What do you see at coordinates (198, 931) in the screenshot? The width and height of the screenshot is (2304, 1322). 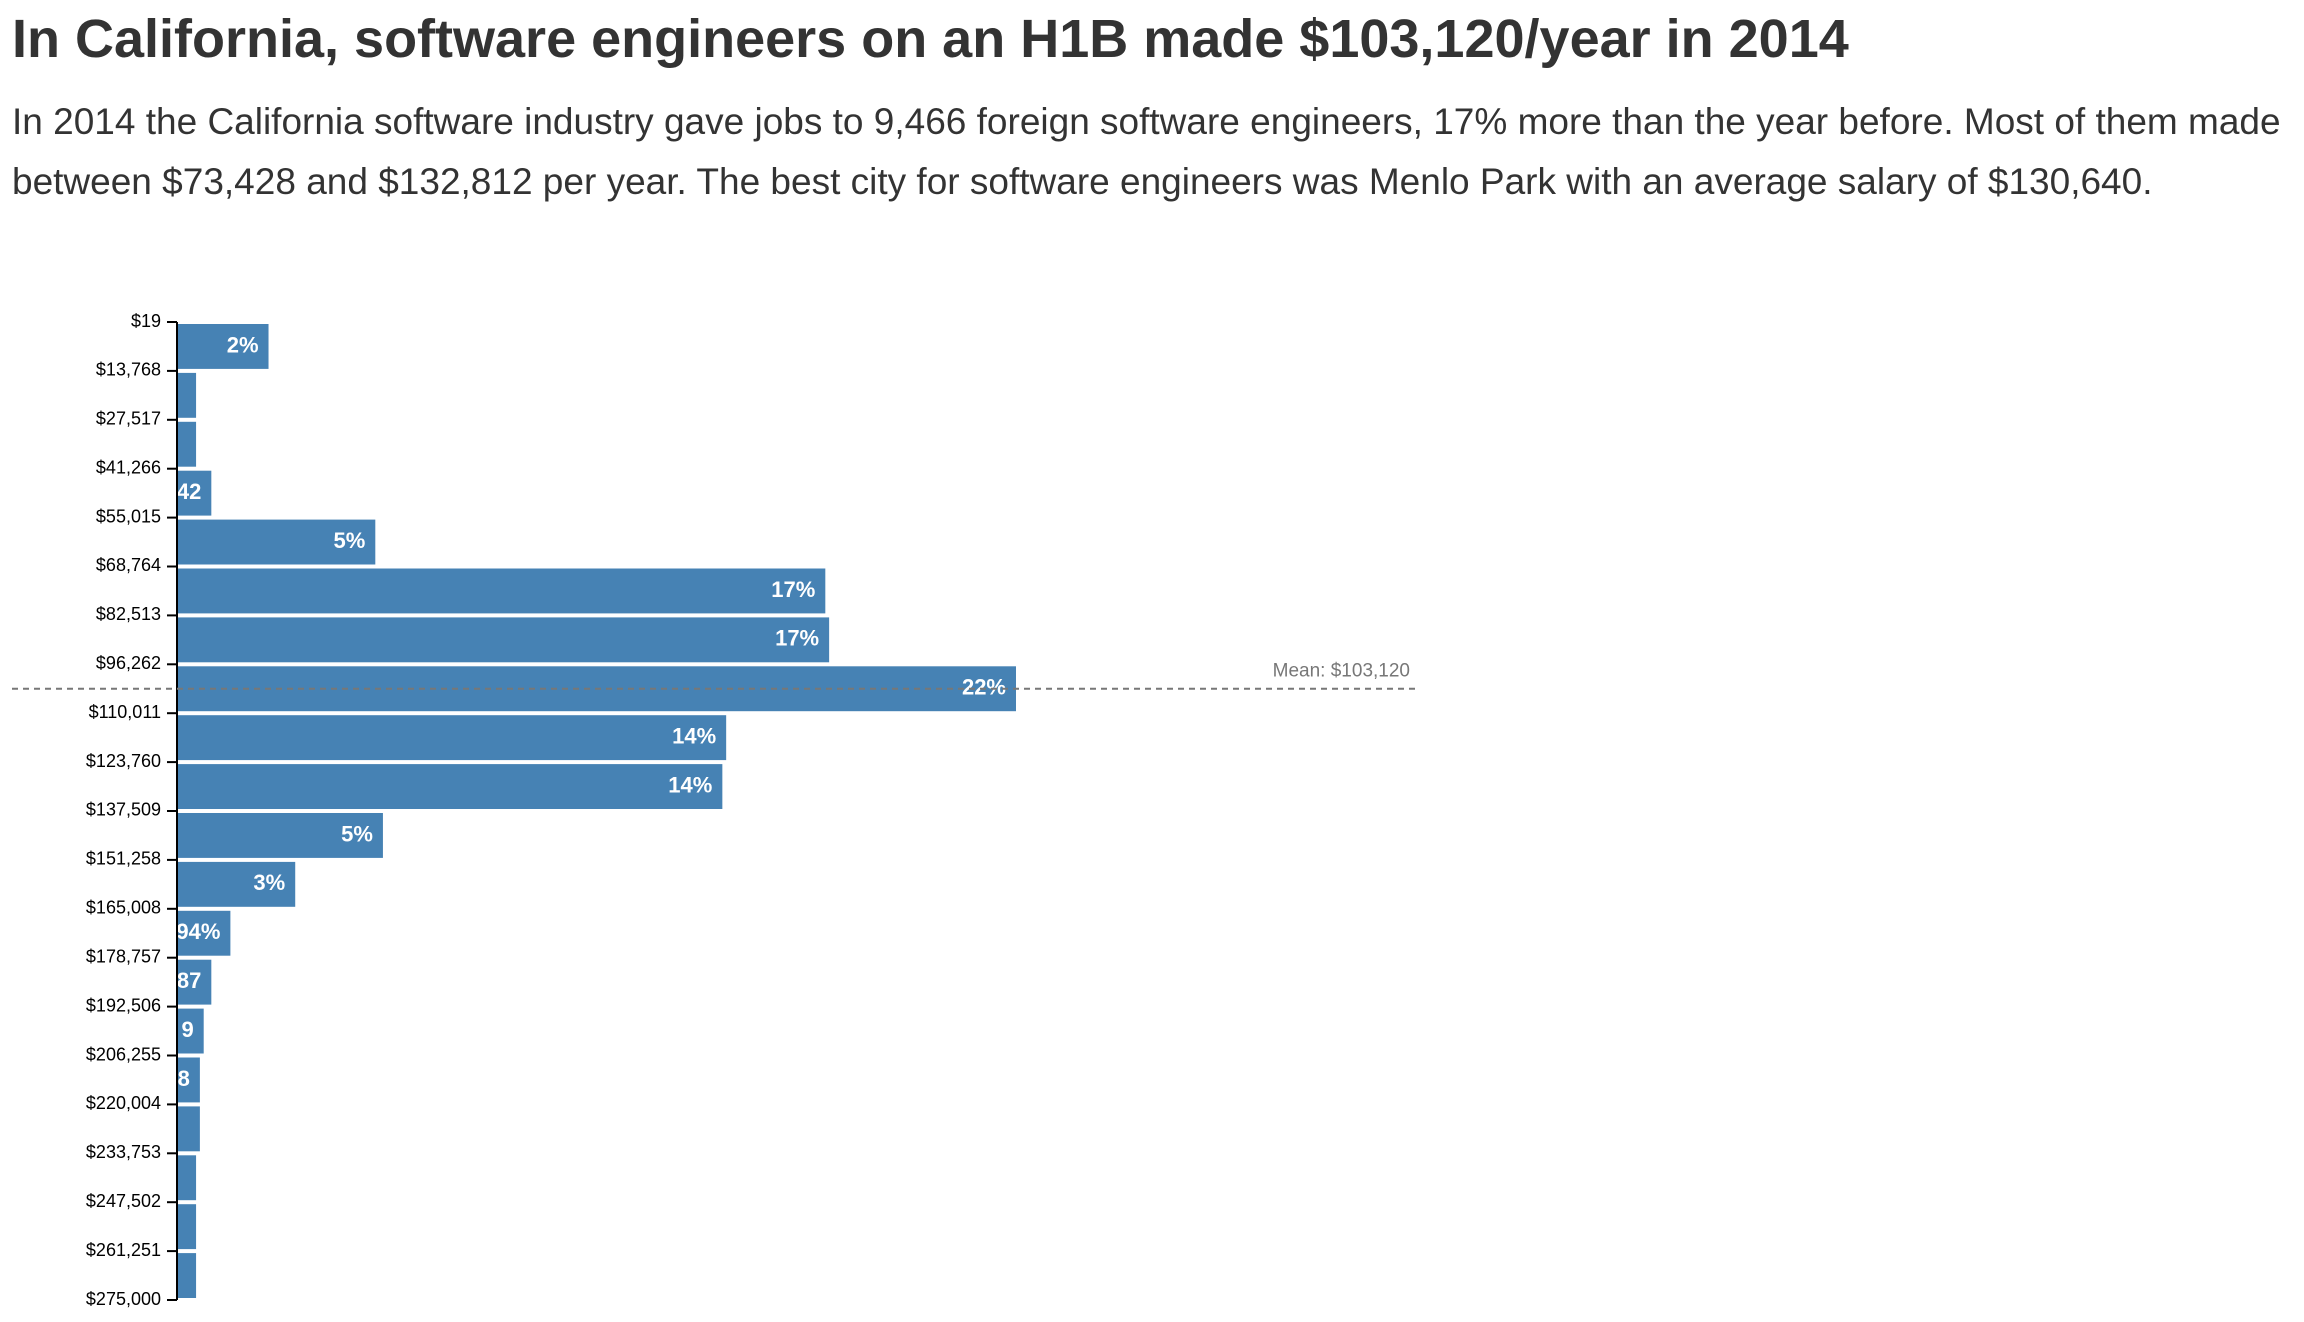 I see `bar-label: 94%` at bounding box center [198, 931].